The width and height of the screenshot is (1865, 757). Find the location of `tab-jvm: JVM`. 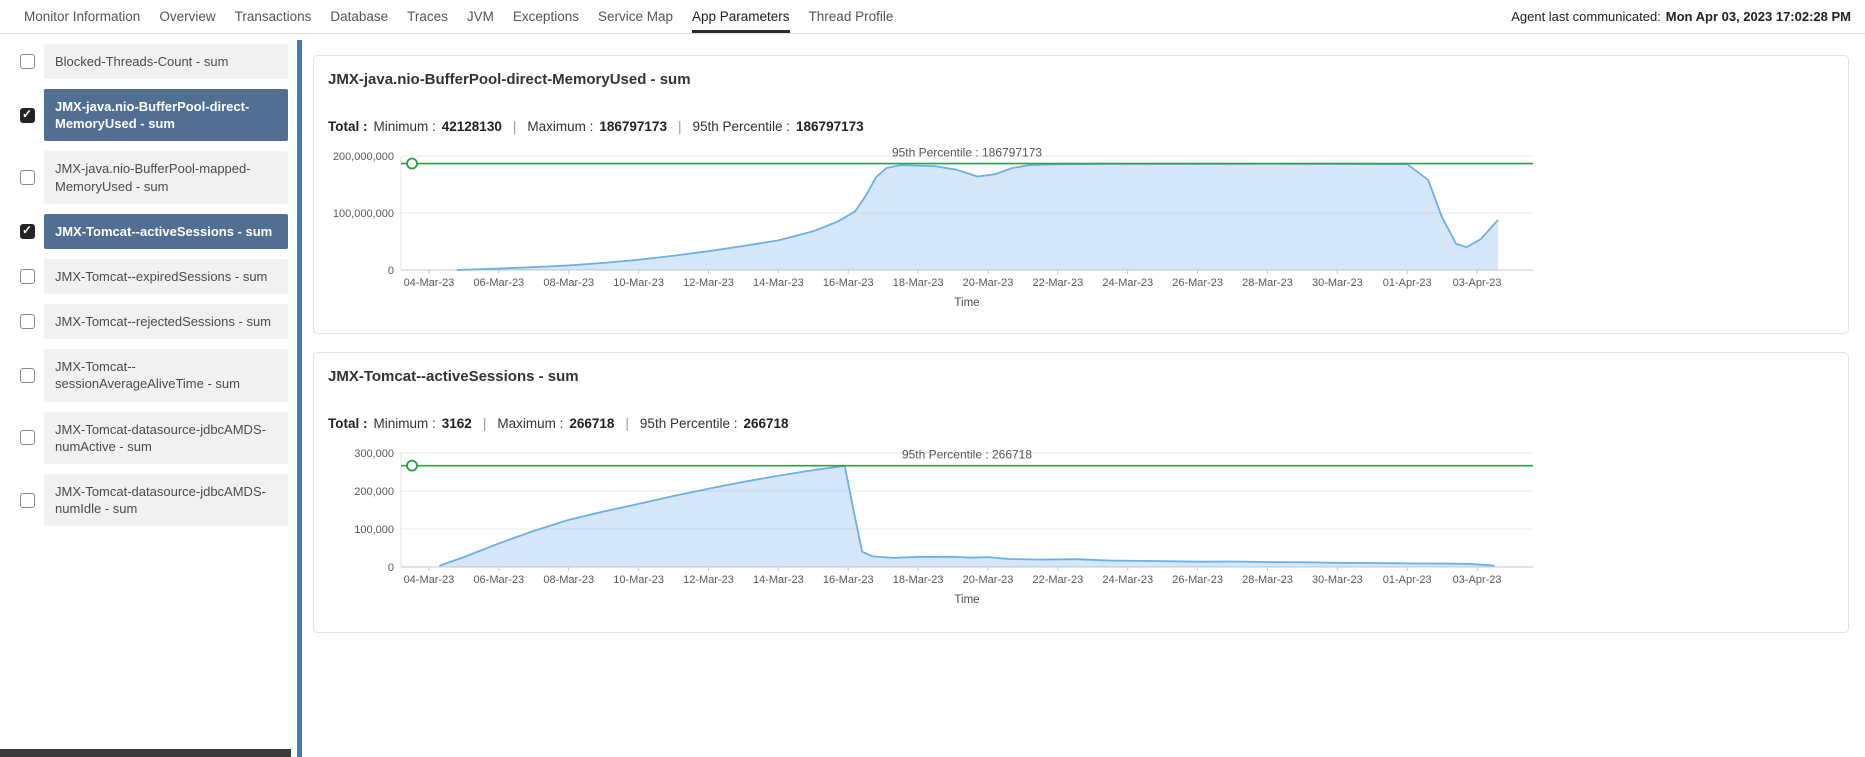

tab-jvm: JVM is located at coordinates (480, 16).